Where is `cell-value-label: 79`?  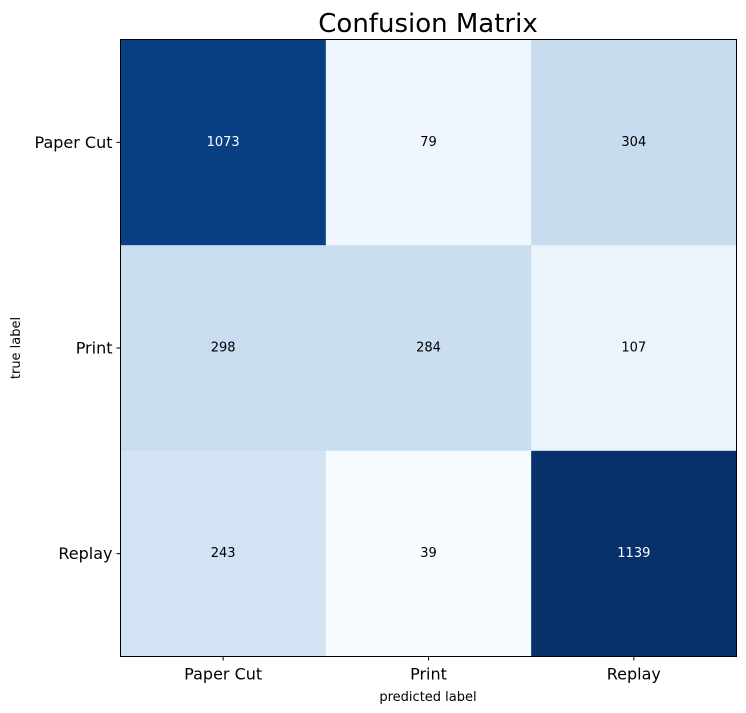
cell-value-label: 79 is located at coordinates (428, 142).